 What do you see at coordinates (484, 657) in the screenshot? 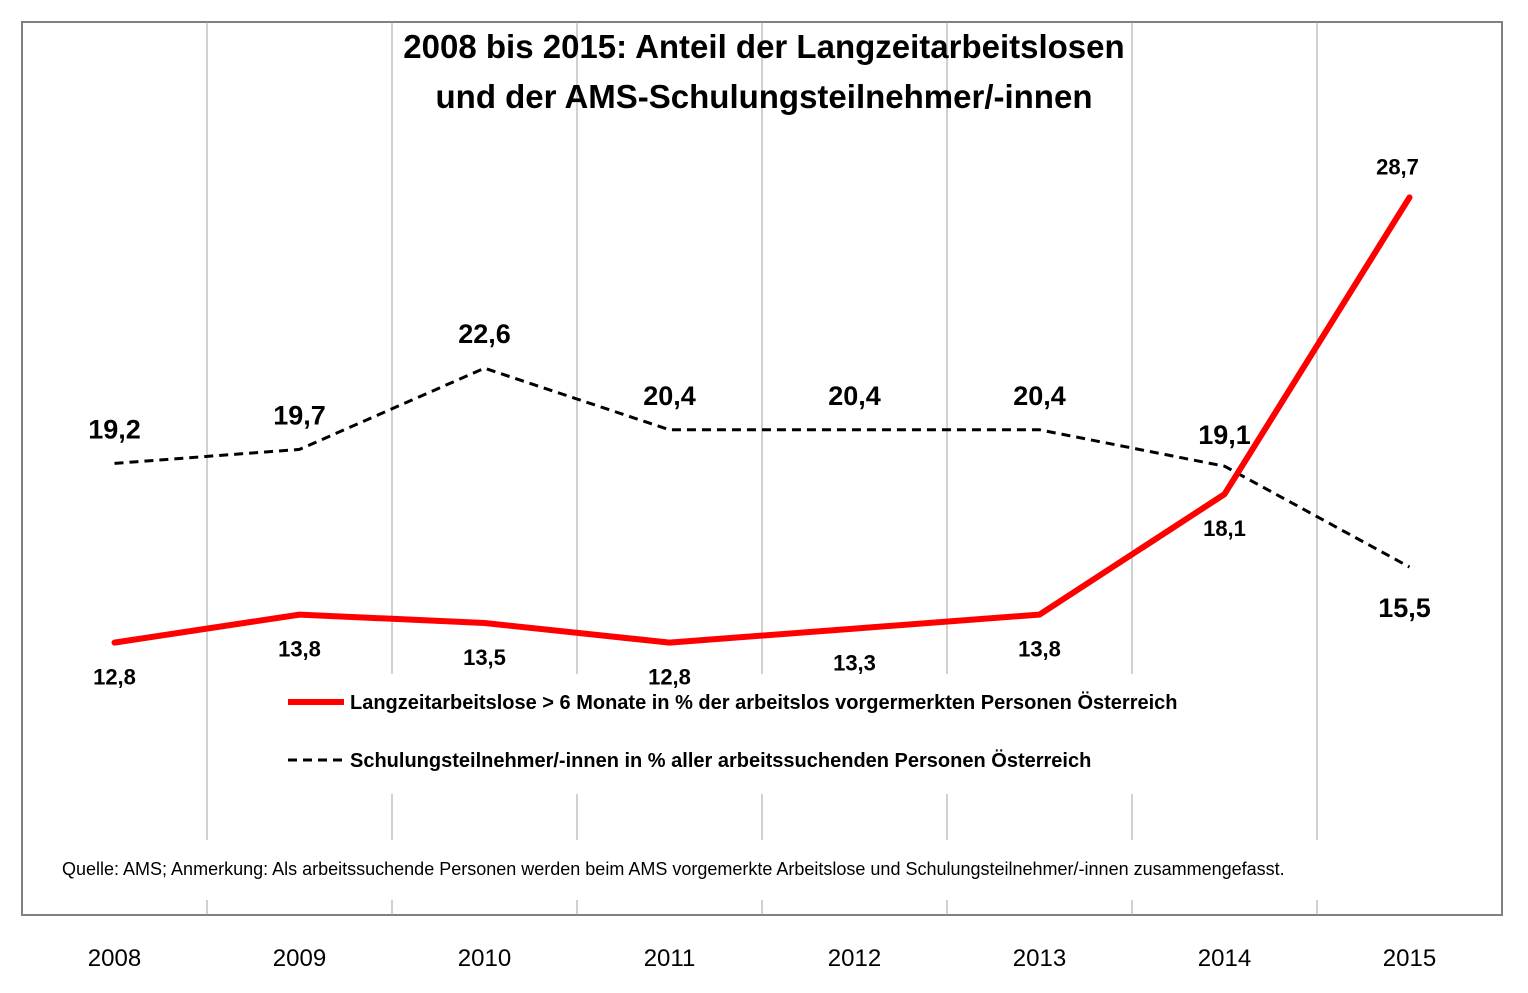
I see `data-label-langzeit-2010: 13,5` at bounding box center [484, 657].